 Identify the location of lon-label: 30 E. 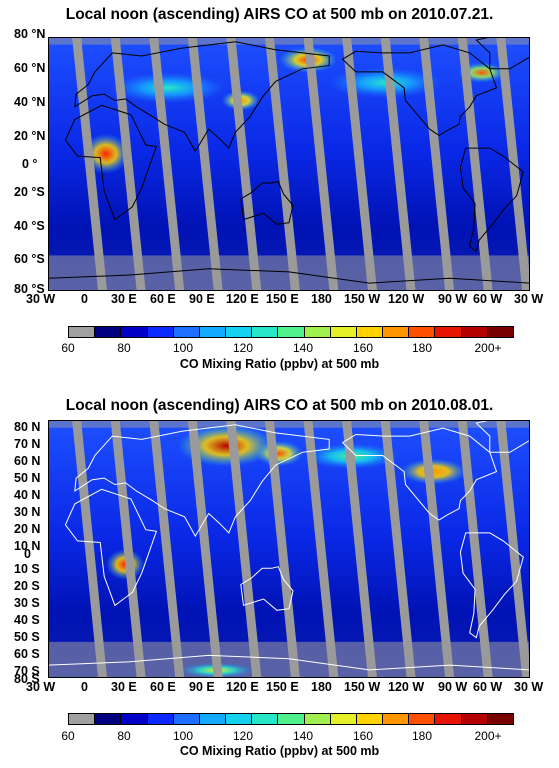
(124, 687).